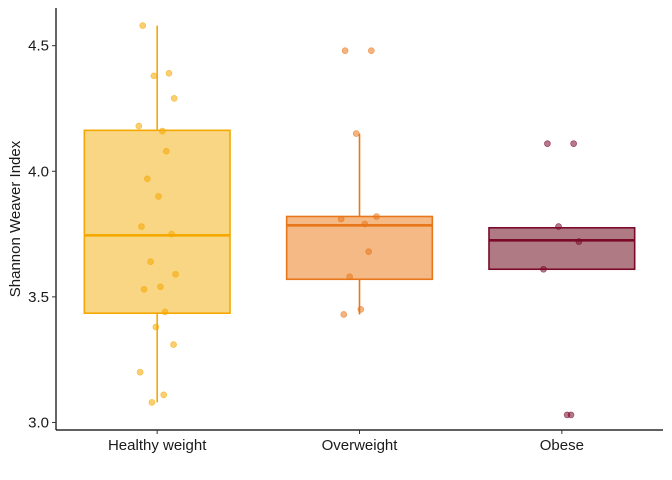  I want to click on x-axis-ticks: Healthy weight Overweight Obese, so click(346, 442).